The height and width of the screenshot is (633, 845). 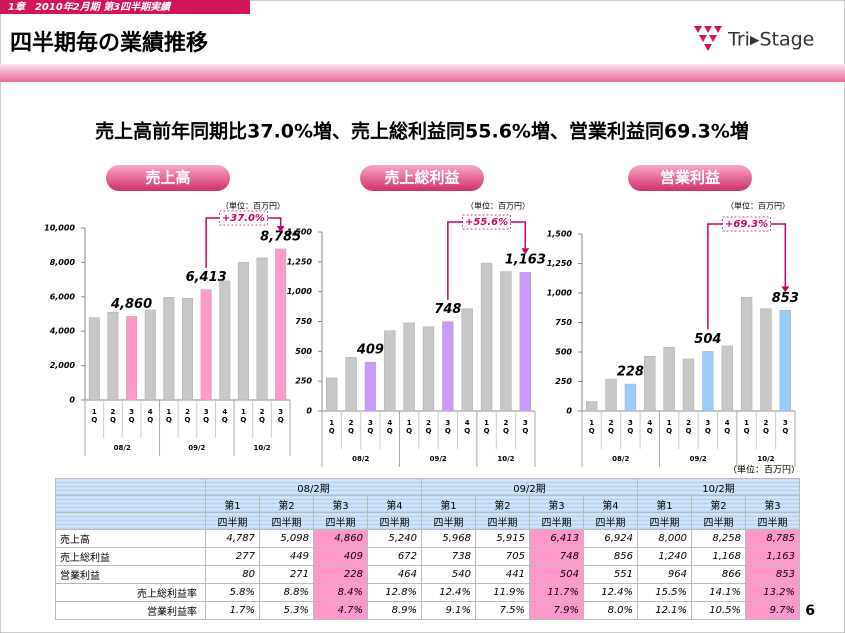 What do you see at coordinates (502, 538) in the screenshot?
I see `cell: 5,915` at bounding box center [502, 538].